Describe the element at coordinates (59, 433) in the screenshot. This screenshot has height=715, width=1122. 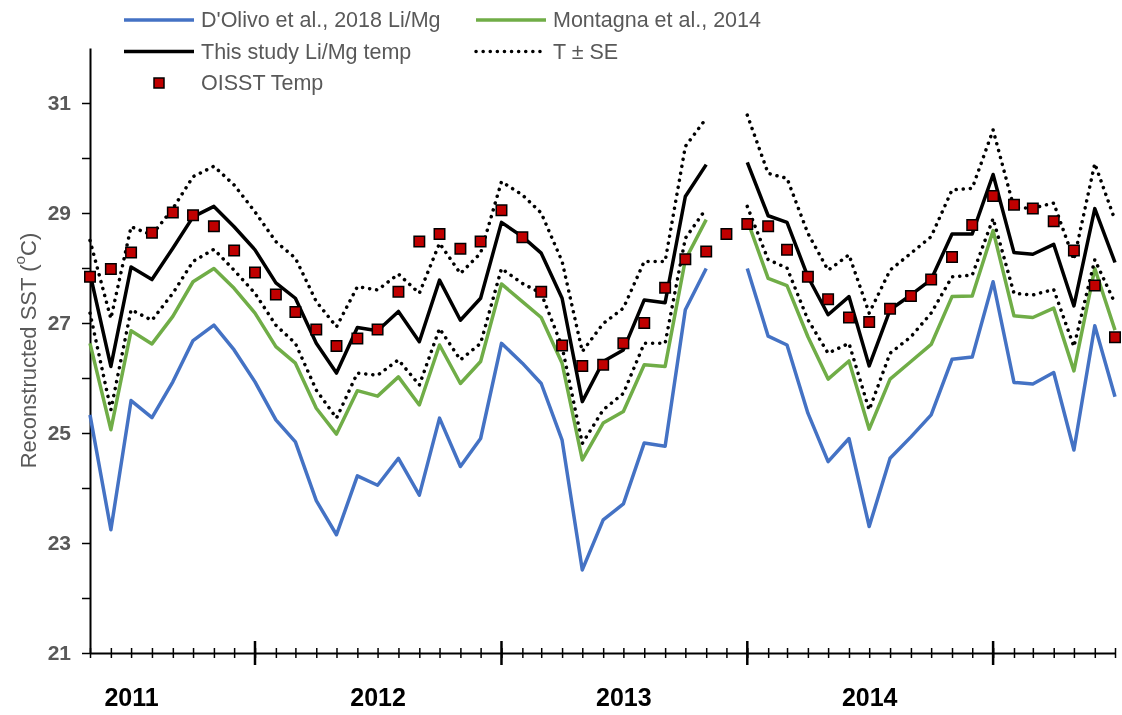
I see `y-tick-label: 25` at that location.